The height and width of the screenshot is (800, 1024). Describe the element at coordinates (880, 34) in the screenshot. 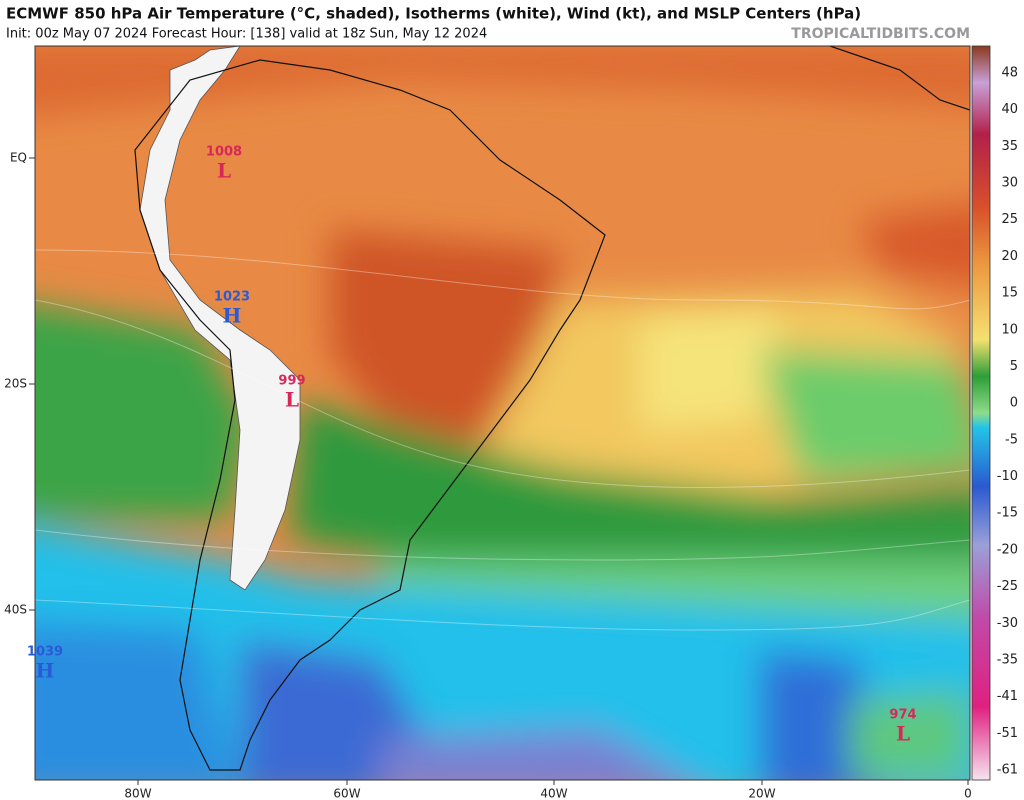

I see `credit: TROPICALTIDBITS.COM` at that location.